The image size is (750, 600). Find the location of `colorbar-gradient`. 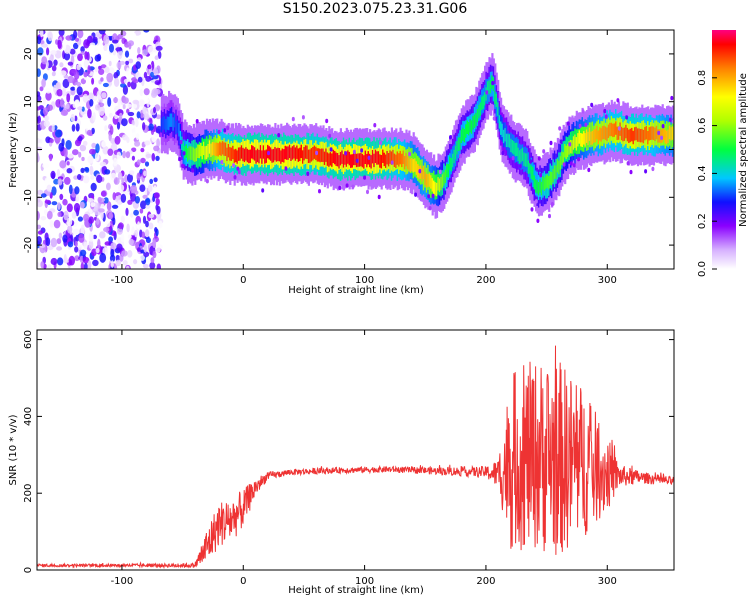

colorbar-gradient is located at coordinates (724, 149).